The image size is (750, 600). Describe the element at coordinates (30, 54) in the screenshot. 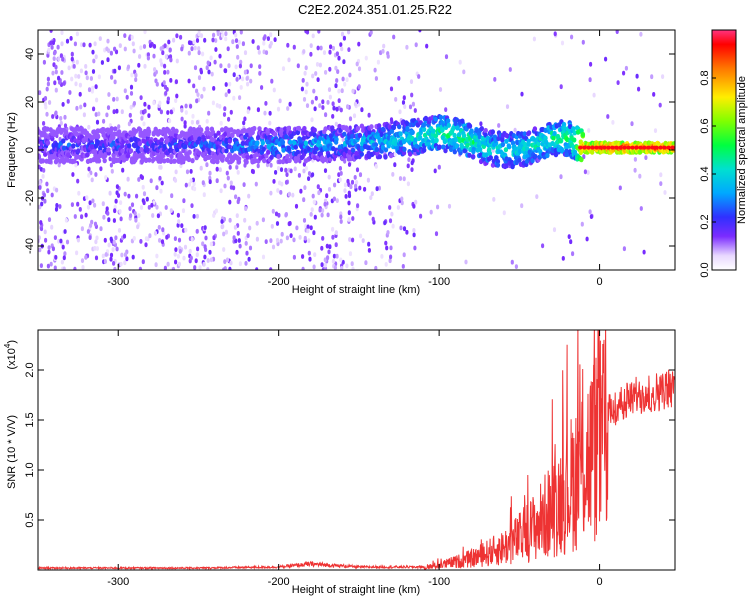

I see `y-tick-label: 40` at that location.